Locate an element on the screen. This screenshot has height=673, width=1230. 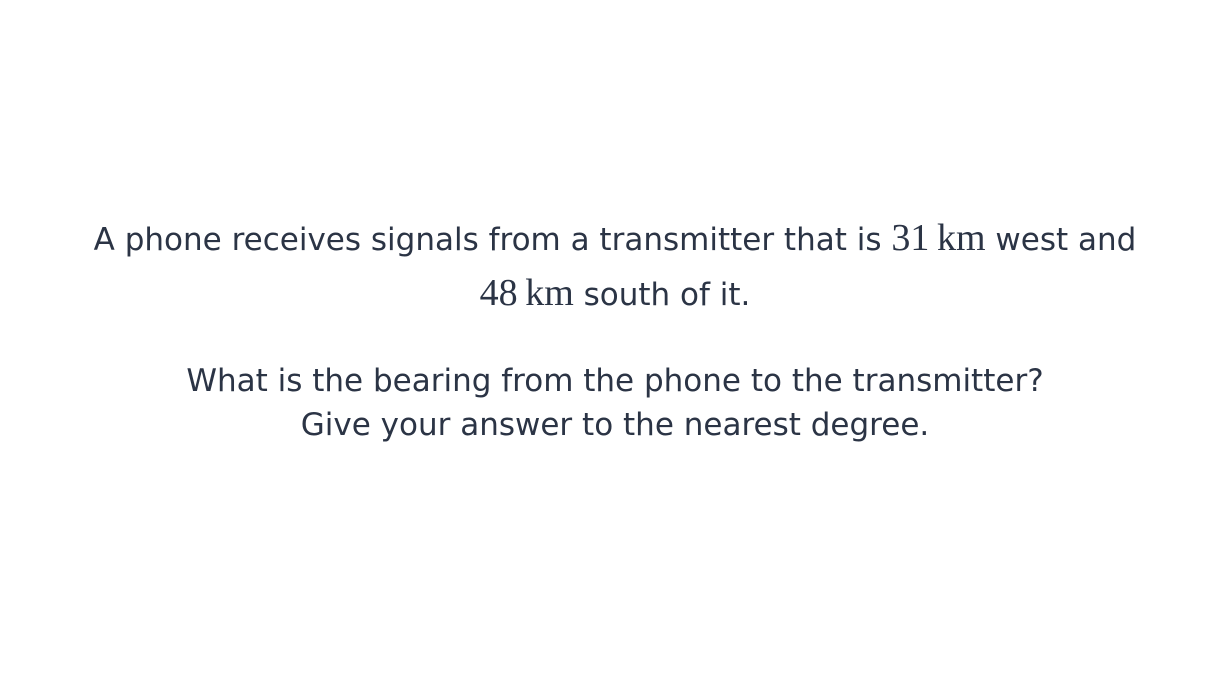
south-distance-value: 48 is located at coordinates (498, 293).